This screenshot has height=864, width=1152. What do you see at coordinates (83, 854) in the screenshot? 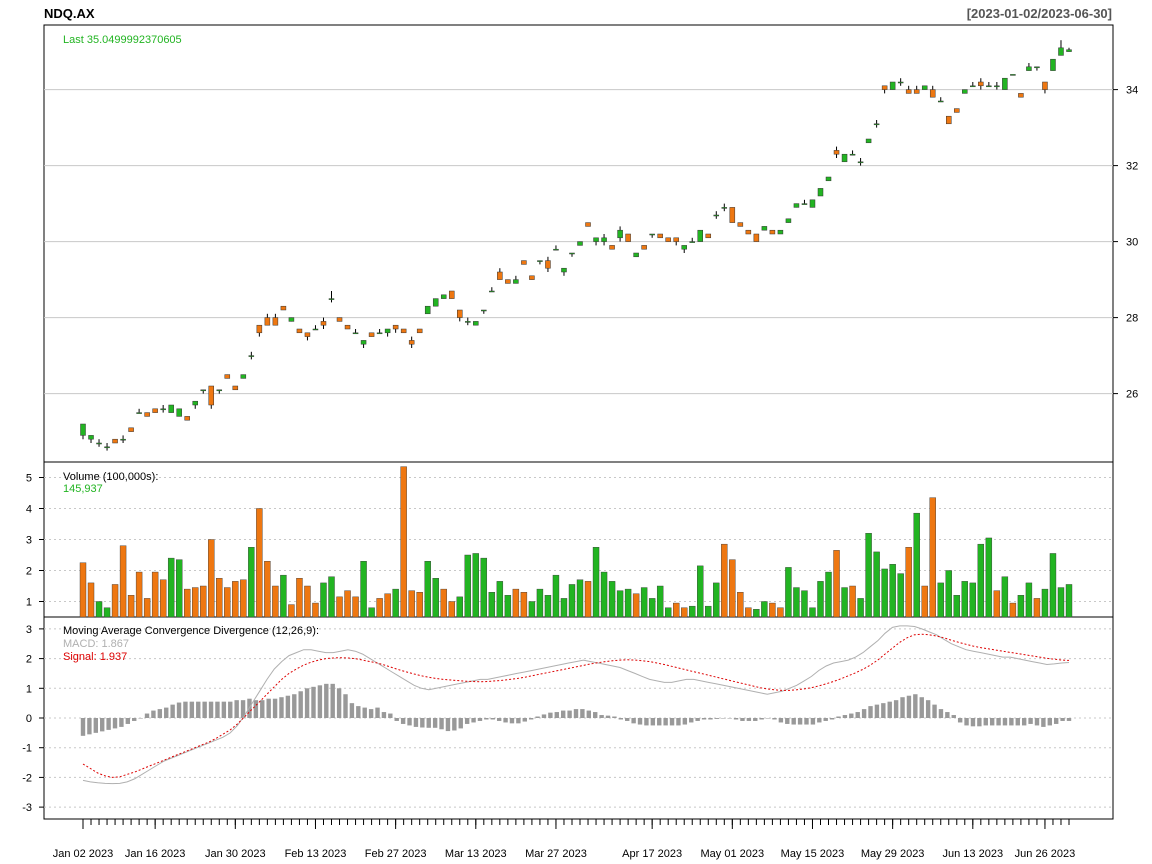
I see `x-tick-label: Jan 02 2023` at bounding box center [83, 854].